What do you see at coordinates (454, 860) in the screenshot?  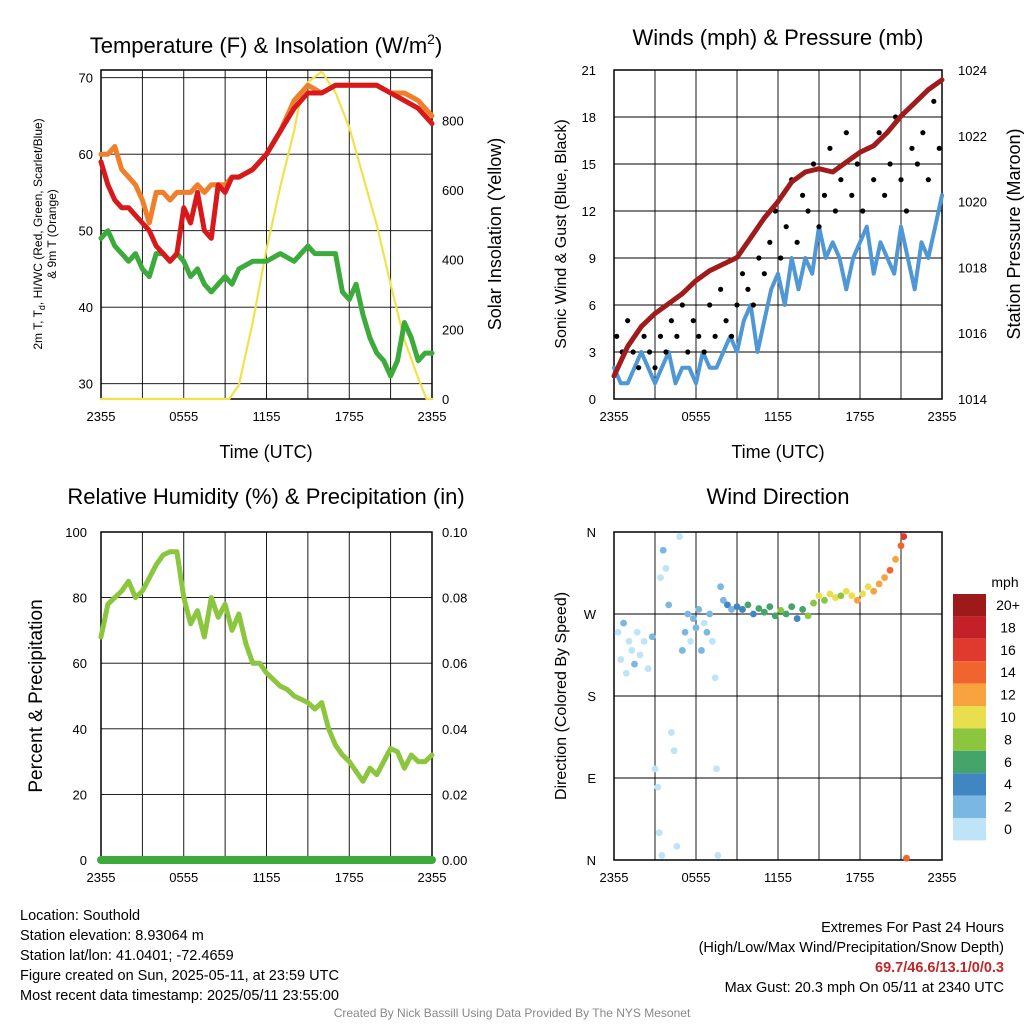 I see `y2-tick-label: 0.00` at bounding box center [454, 860].